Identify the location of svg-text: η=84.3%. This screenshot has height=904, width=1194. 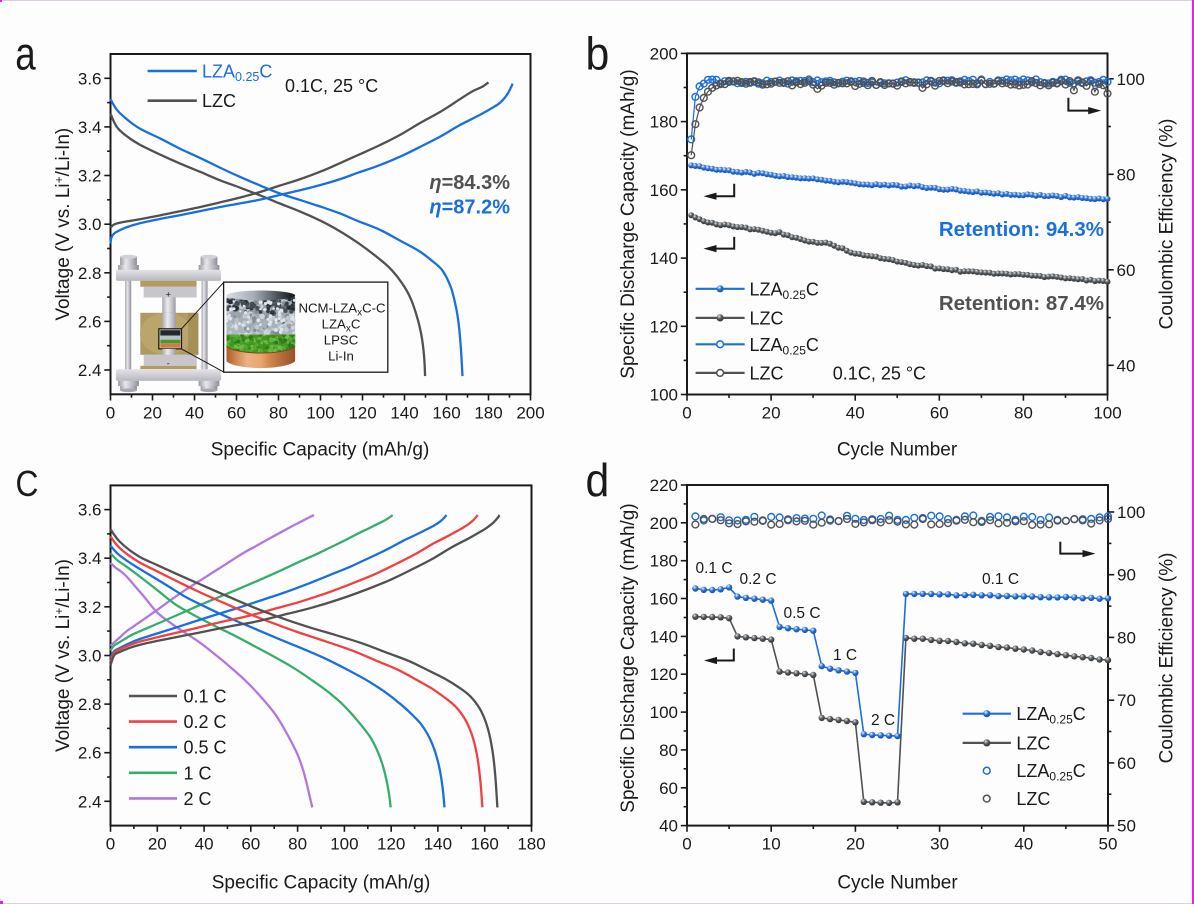
(469, 183).